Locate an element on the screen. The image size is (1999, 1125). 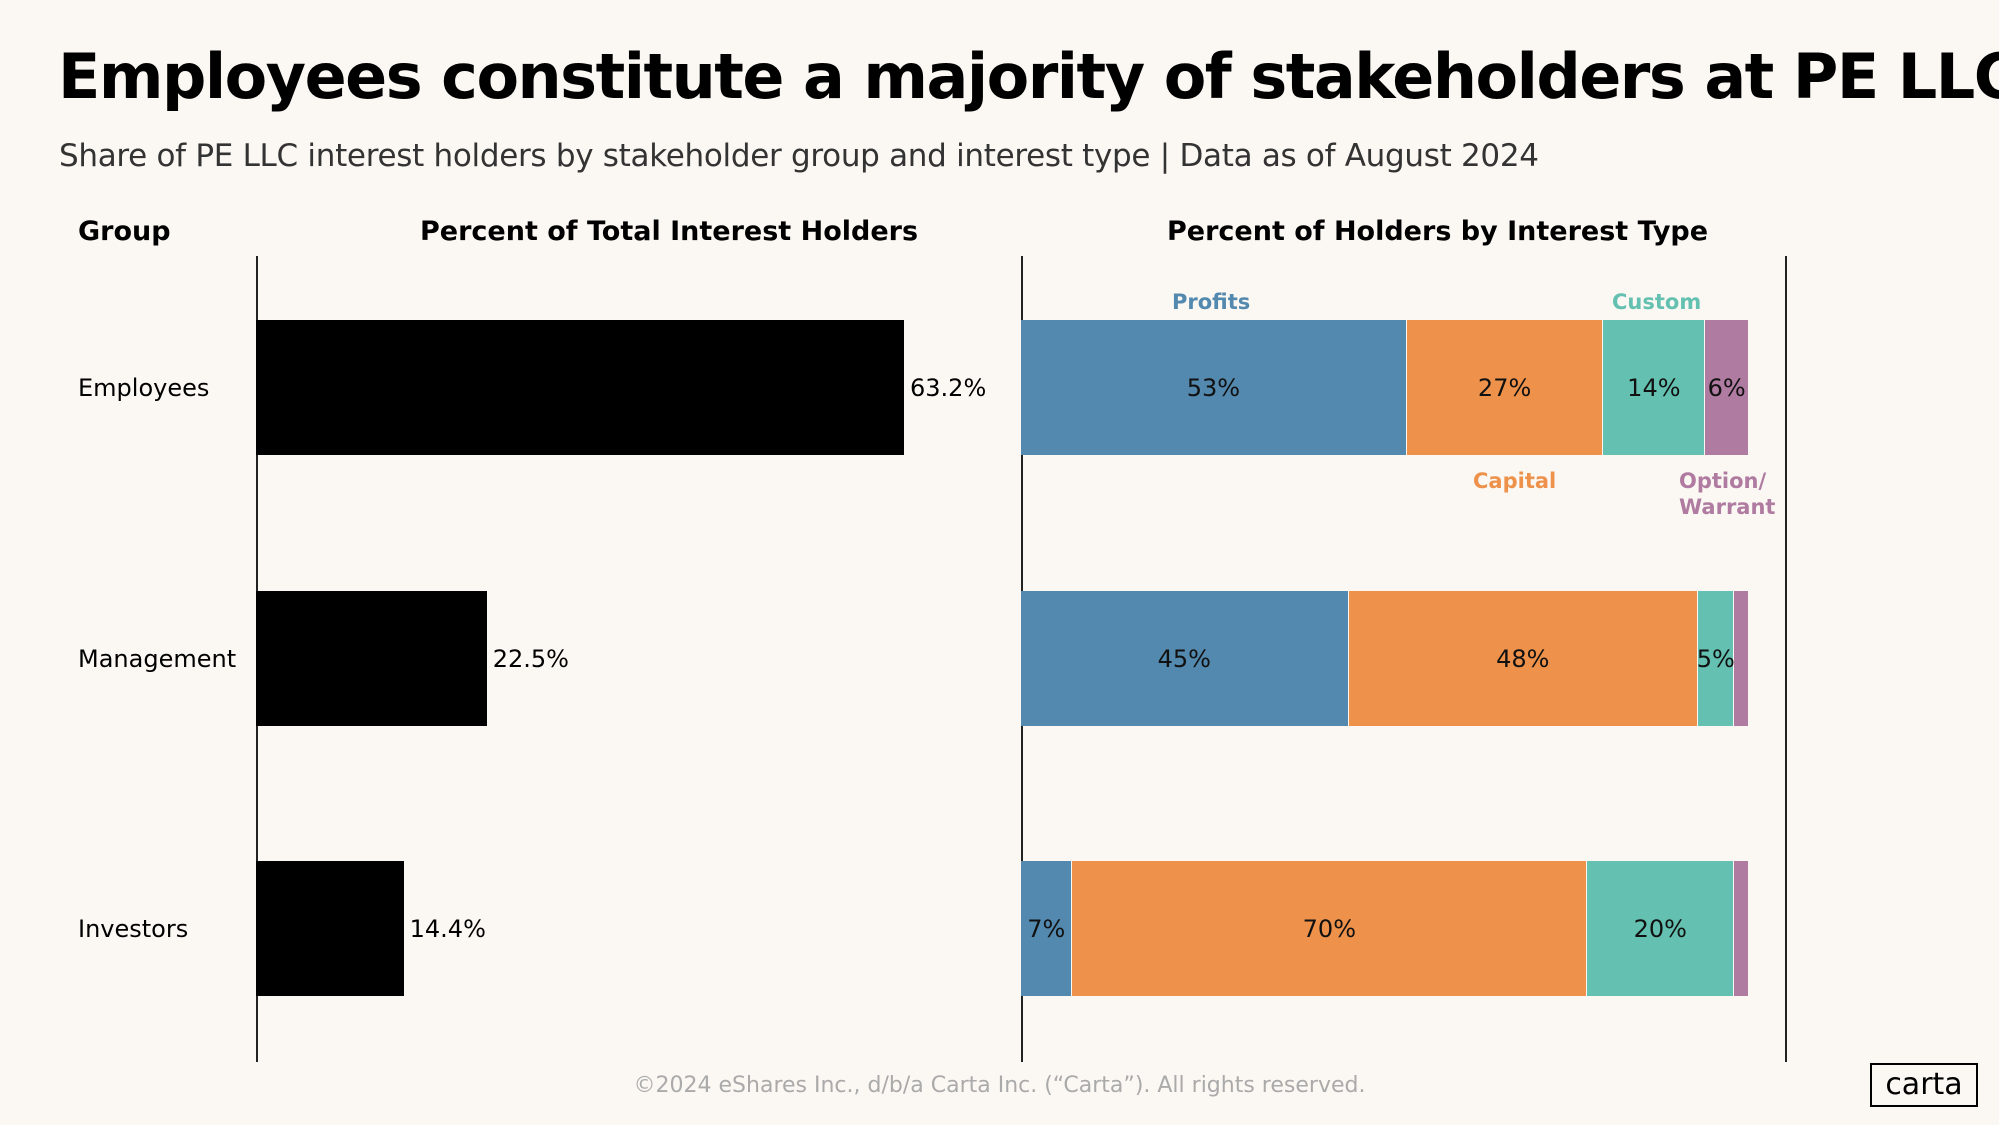
segment-value-label: 70% is located at coordinates (1329, 928).